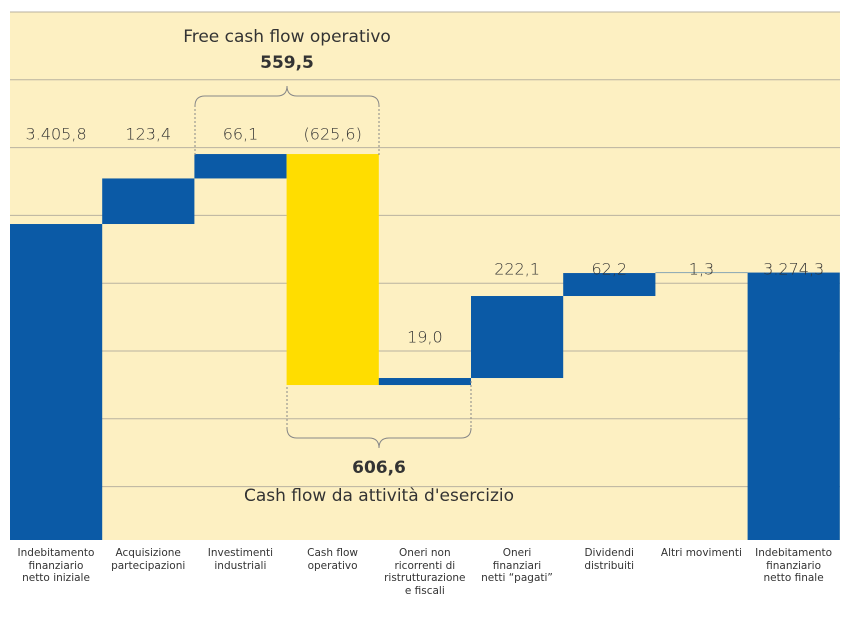 This screenshot has height=621, width=847. I want to click on category-label: Altri movimenti, so click(701, 553).